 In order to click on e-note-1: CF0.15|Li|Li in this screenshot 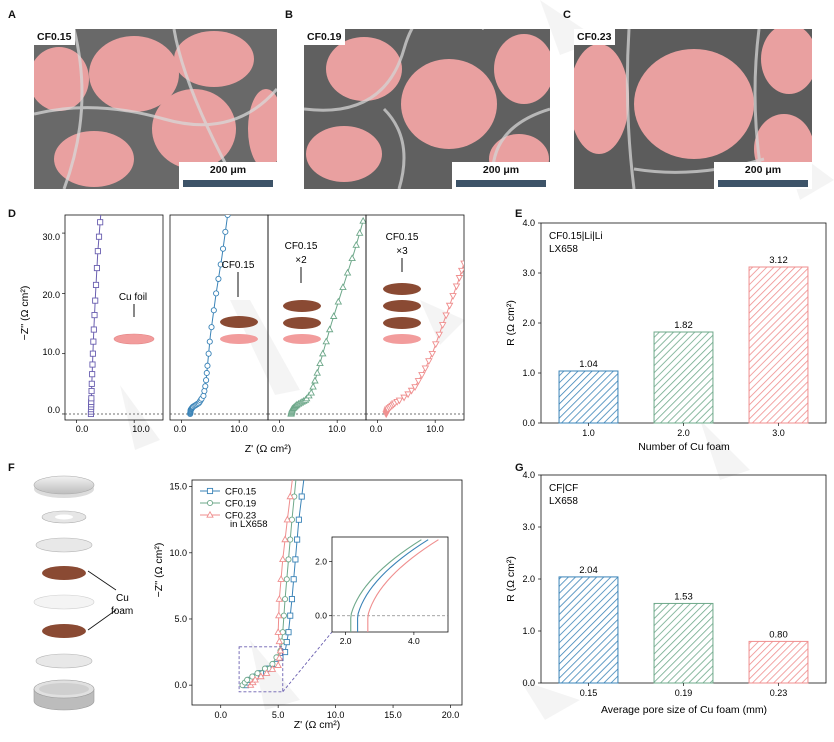, I will do `click(576, 236)`.